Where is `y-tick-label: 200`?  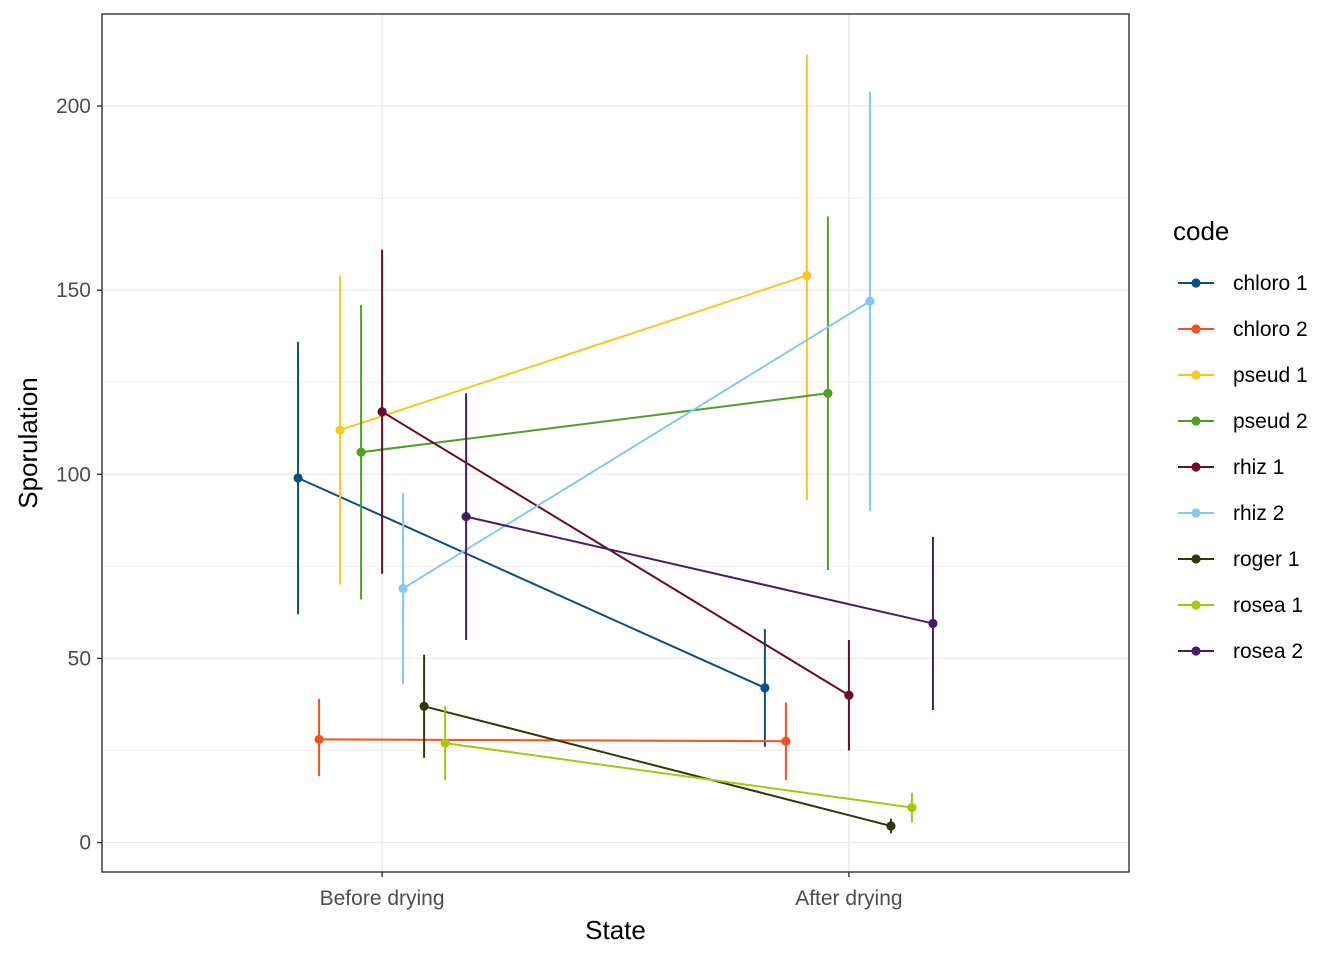 y-tick-label: 200 is located at coordinates (73, 106).